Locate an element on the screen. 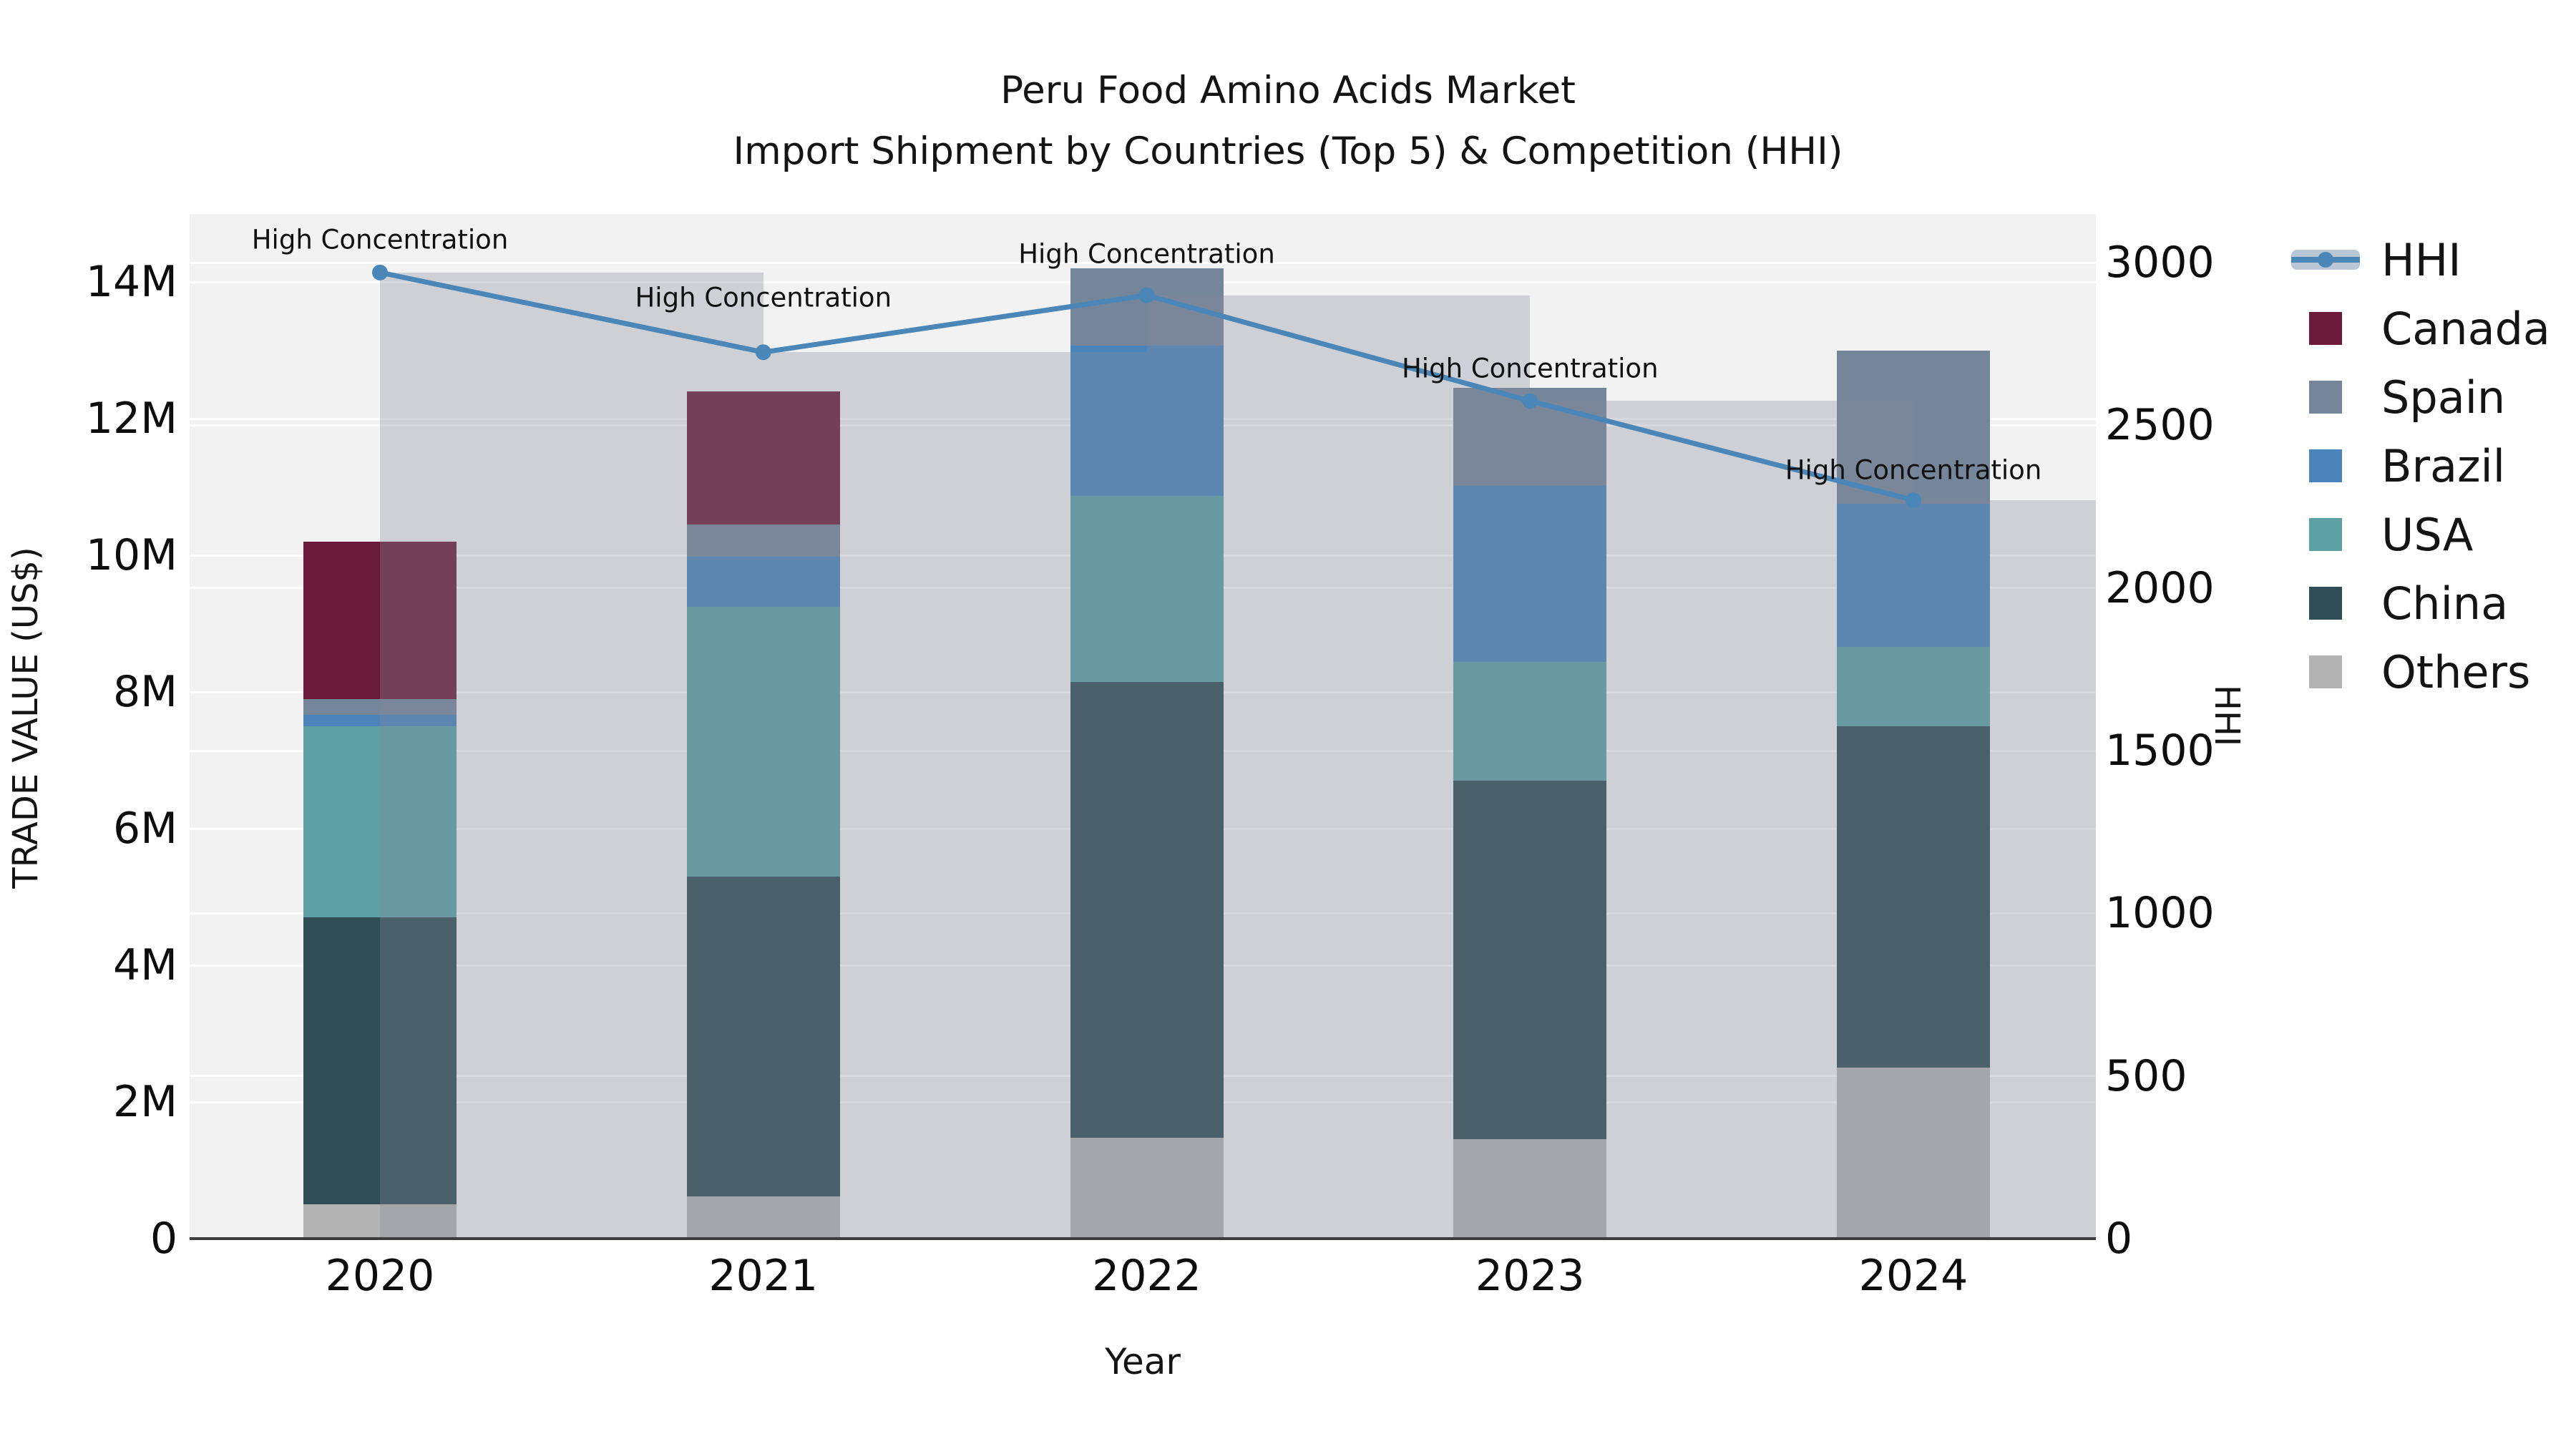 This screenshot has width=2576, height=1449. swatch-brazil is located at coordinates (2325, 465).